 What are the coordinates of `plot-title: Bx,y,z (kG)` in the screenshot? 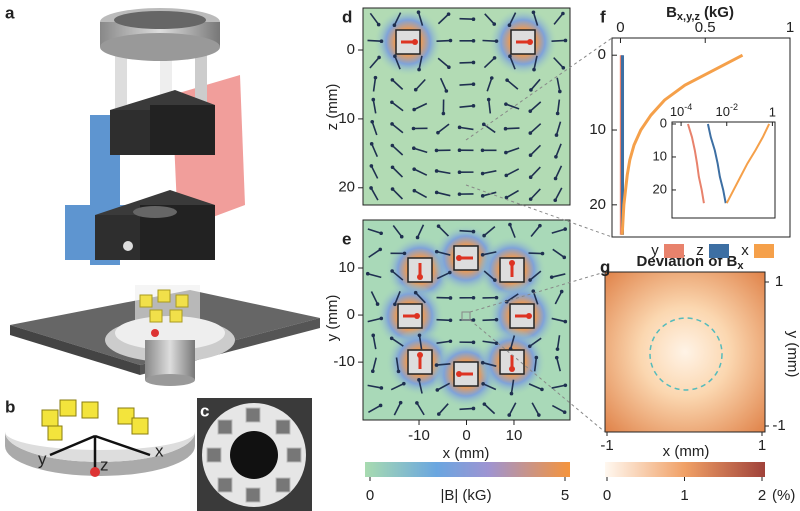 It's located at (700, 13).